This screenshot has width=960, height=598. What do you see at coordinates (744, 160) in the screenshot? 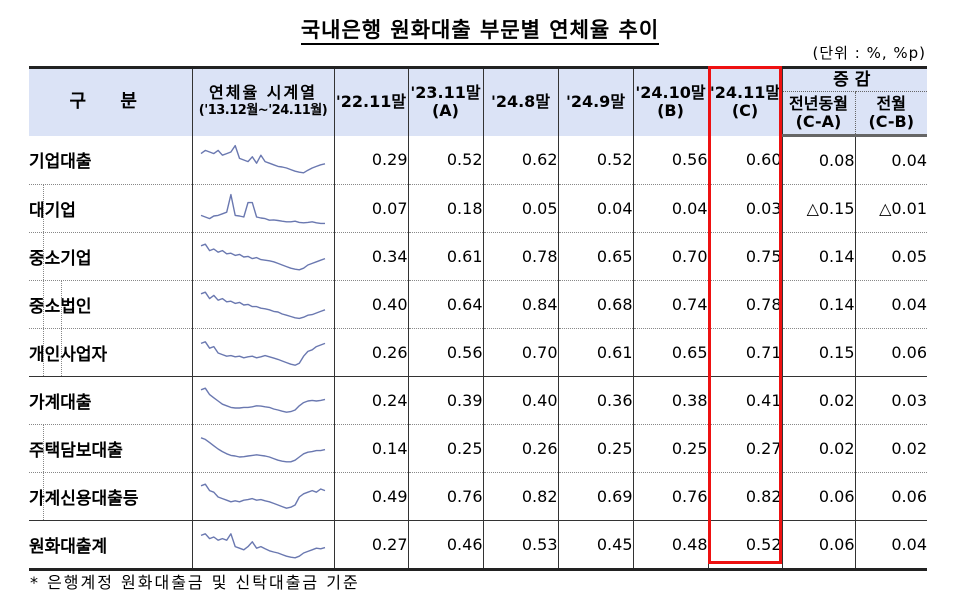
I see `value-cell: 0.60` at bounding box center [744, 160].